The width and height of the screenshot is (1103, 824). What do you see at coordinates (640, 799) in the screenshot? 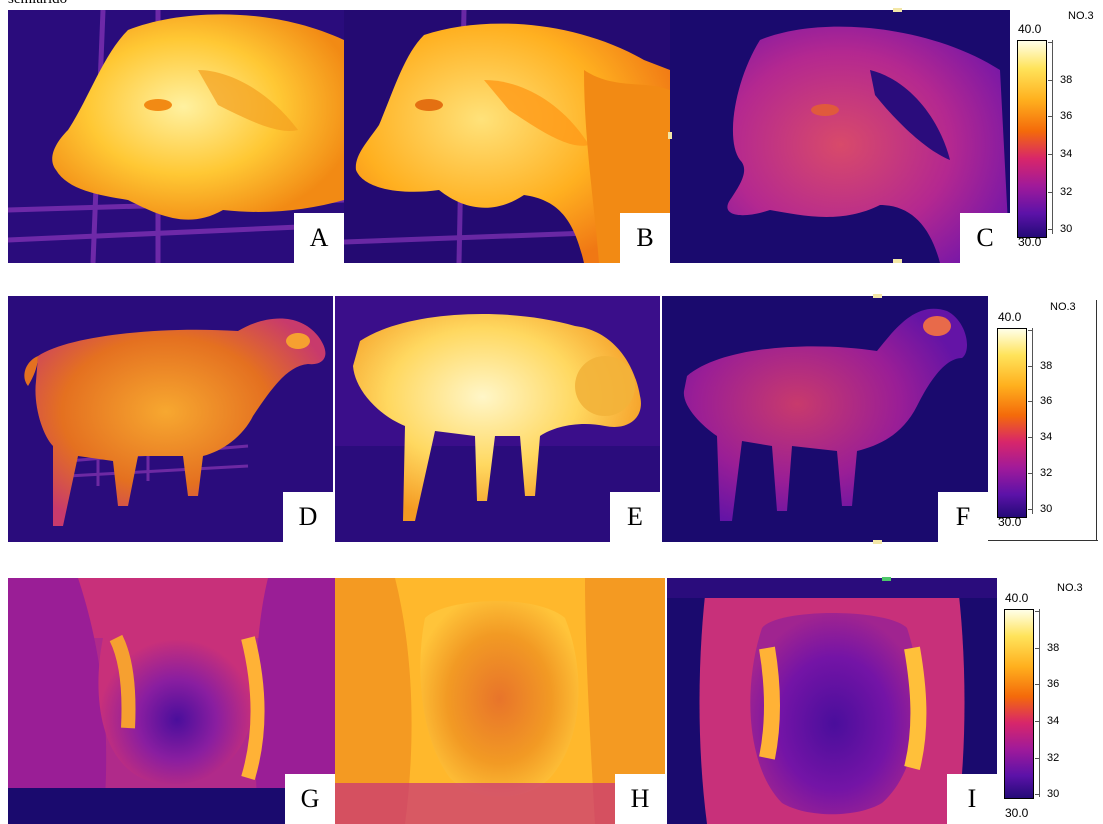
I see `panel-label: H` at bounding box center [640, 799].